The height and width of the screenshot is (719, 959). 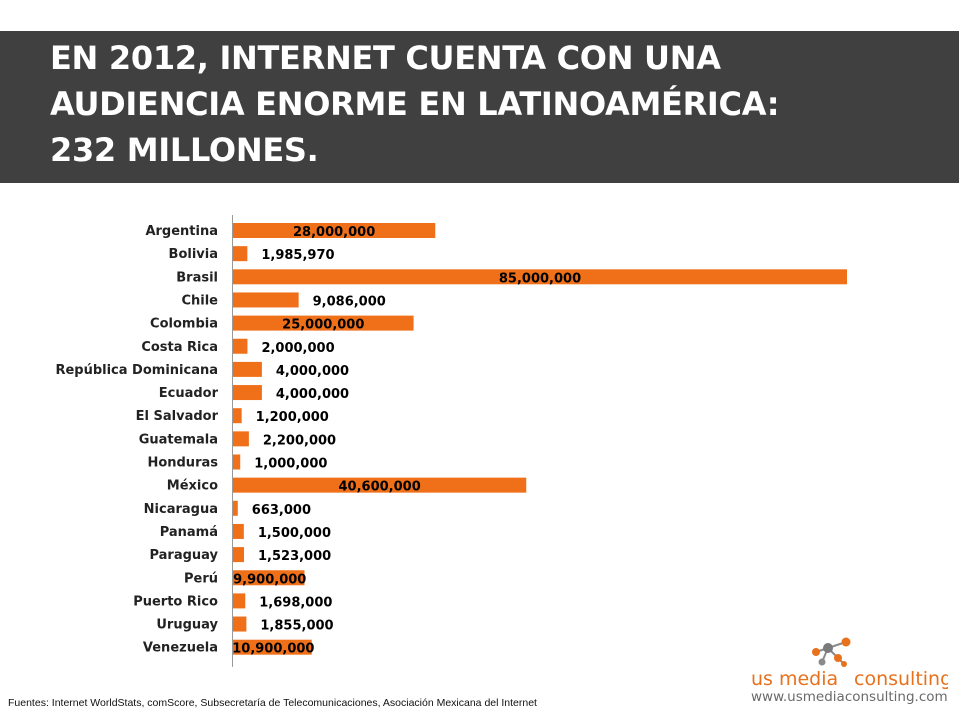 I want to click on category-label: Guatemala, so click(x=178, y=439).